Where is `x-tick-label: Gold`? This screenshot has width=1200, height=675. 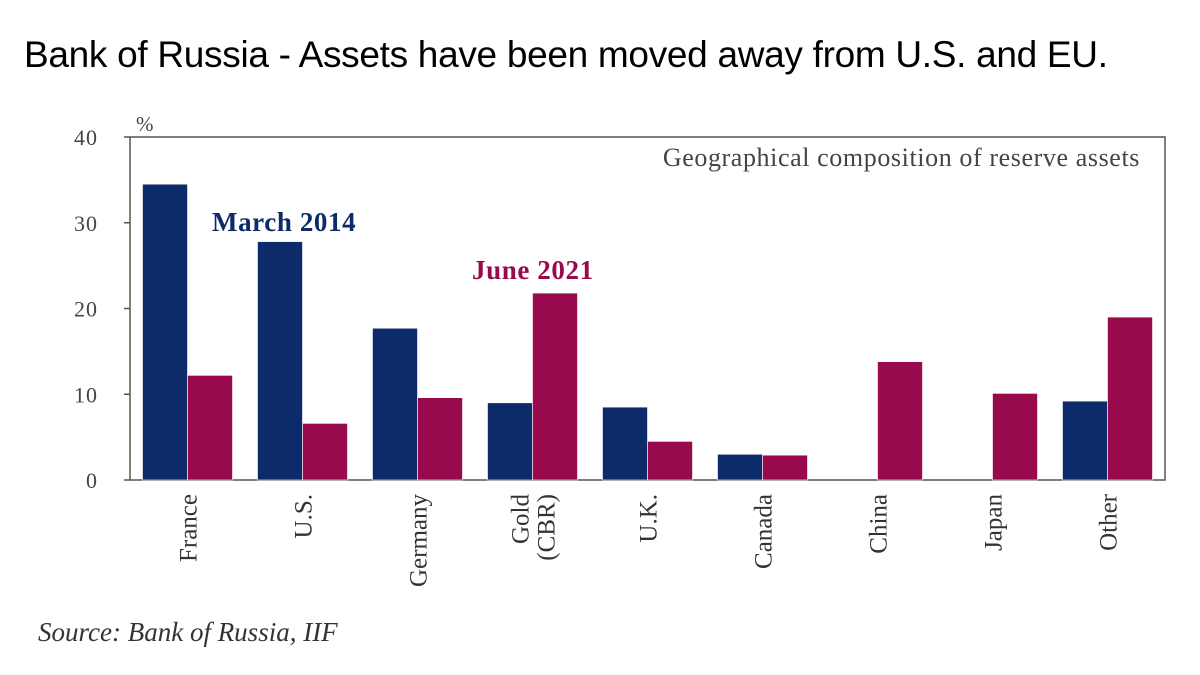
x-tick-label: Gold is located at coordinates (521, 519).